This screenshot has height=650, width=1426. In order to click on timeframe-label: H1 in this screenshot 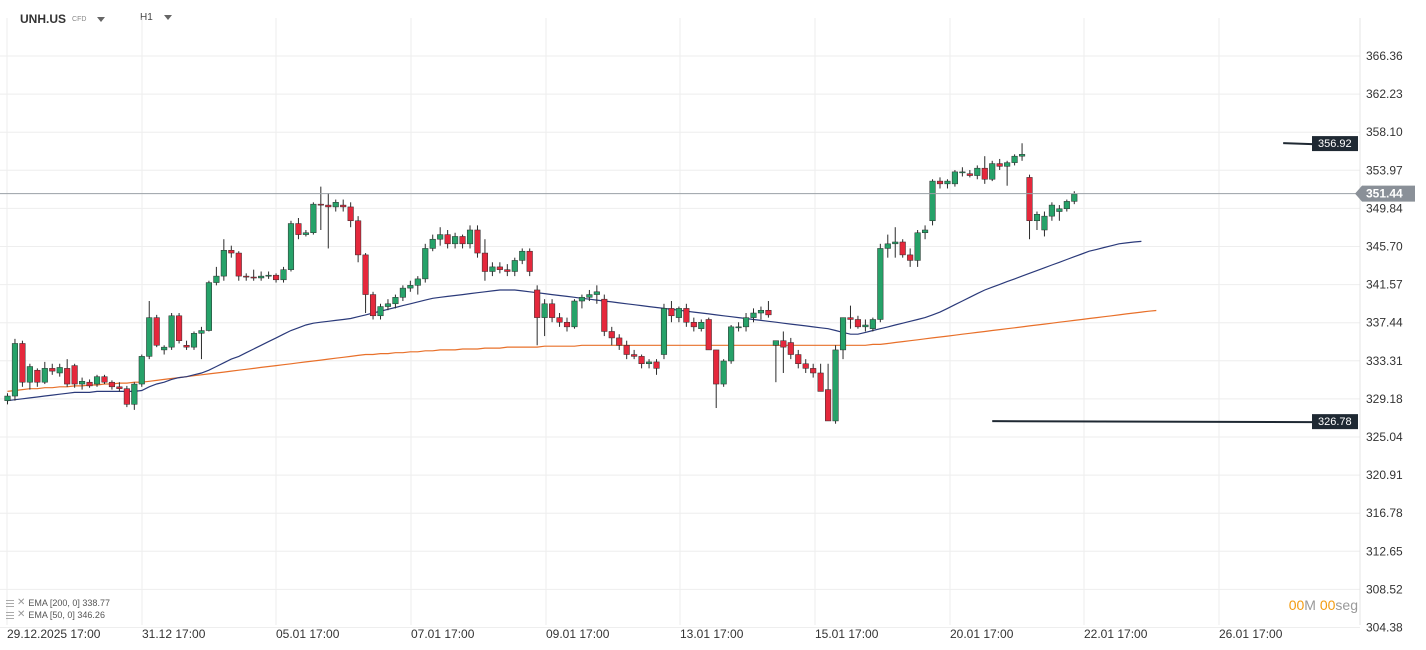, I will do `click(146, 17)`.